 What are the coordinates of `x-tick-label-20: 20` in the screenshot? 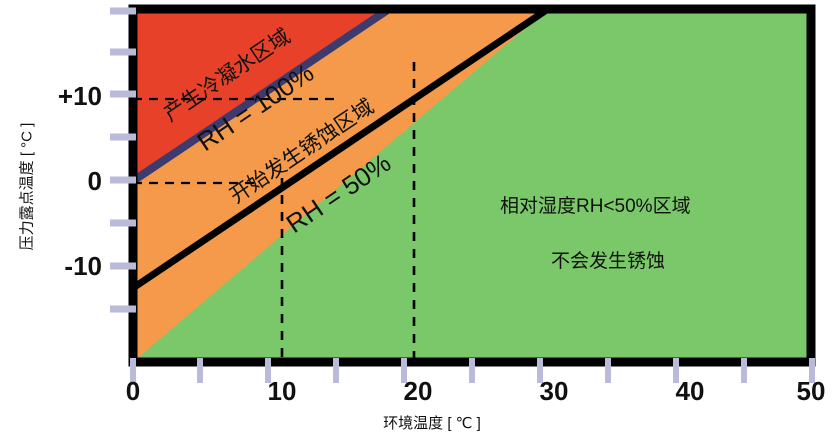 It's located at (418, 391).